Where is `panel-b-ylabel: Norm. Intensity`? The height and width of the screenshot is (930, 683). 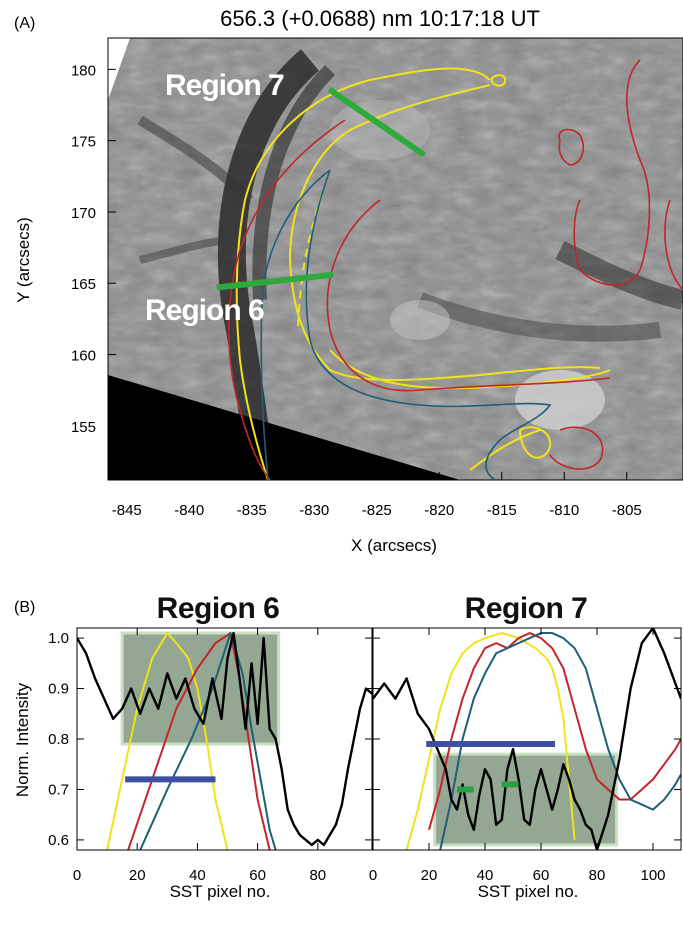 panel-b-ylabel: Norm. Intensity is located at coordinates (22, 739).